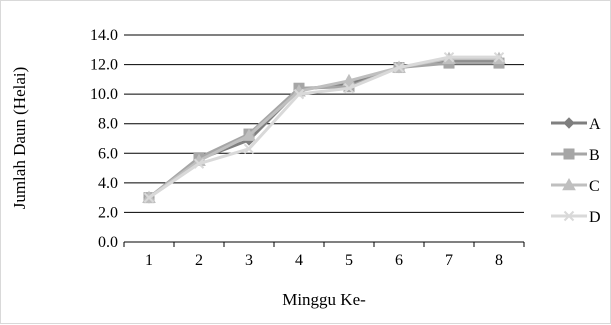  I want to click on x-tick-label: 1, so click(149, 260).